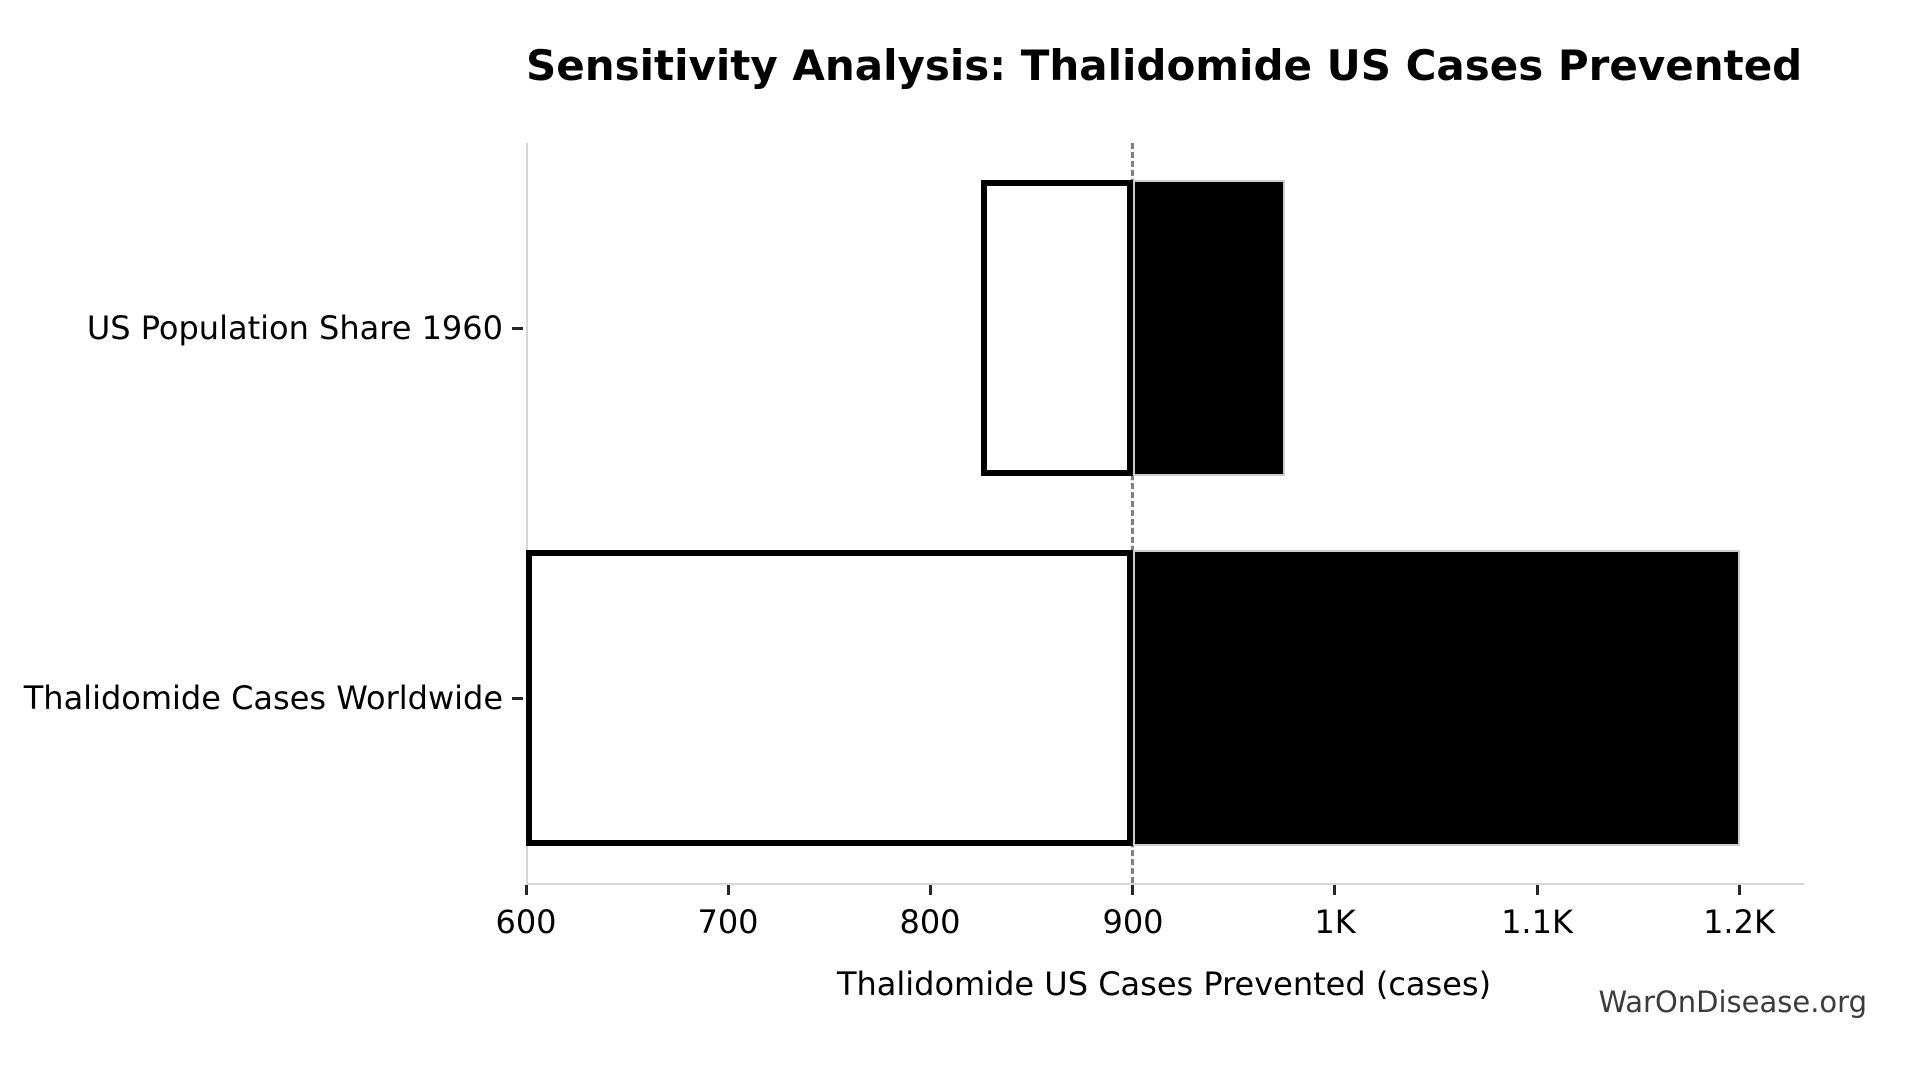 This screenshot has height=1075, width=1924. Describe the element at coordinates (1537, 922) in the screenshot. I see `x-axis-tick-label: 1.1K` at that location.